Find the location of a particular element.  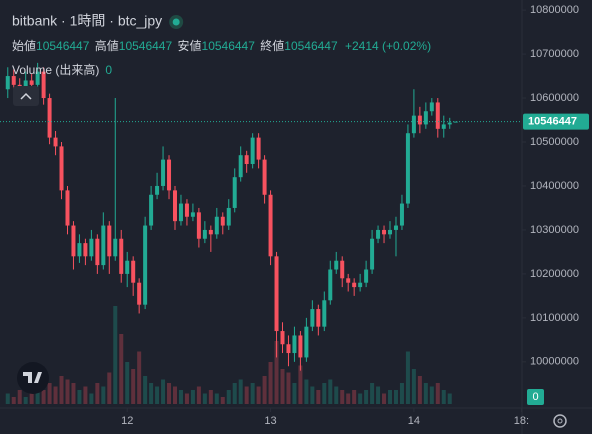

legend-label: 始値 is located at coordinates (24, 45).